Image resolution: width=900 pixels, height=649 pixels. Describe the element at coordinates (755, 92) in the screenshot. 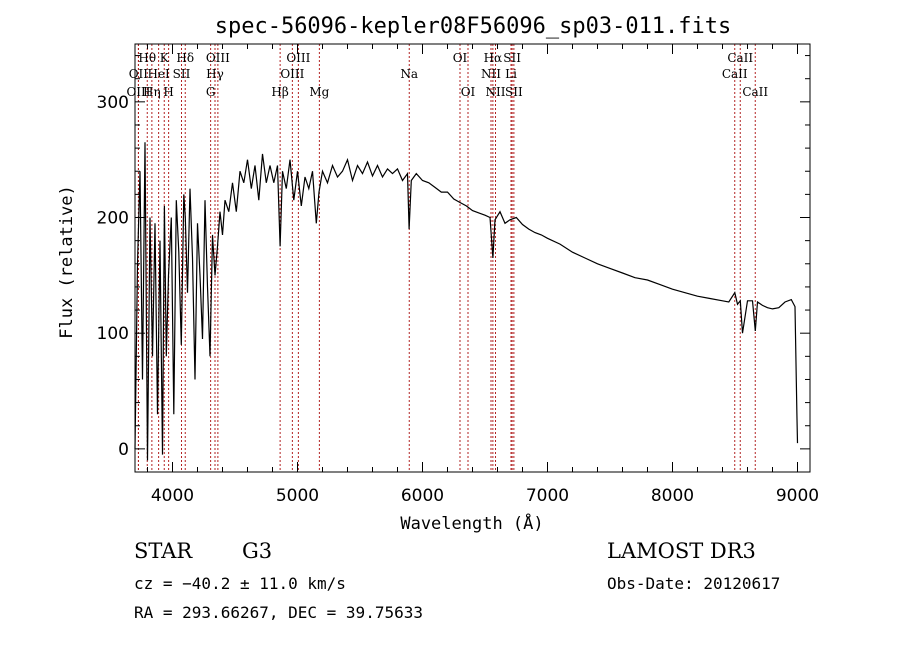

I see `line-label-27: CaII` at that location.